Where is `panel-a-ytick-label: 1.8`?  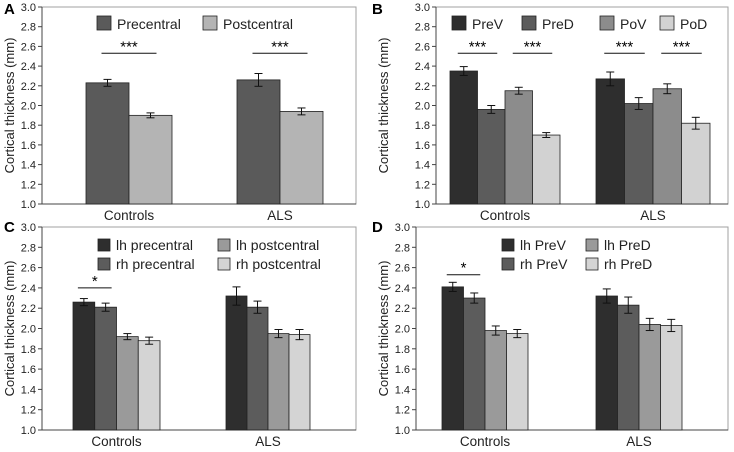 panel-a-ytick-label: 1.8 is located at coordinates (28, 126).